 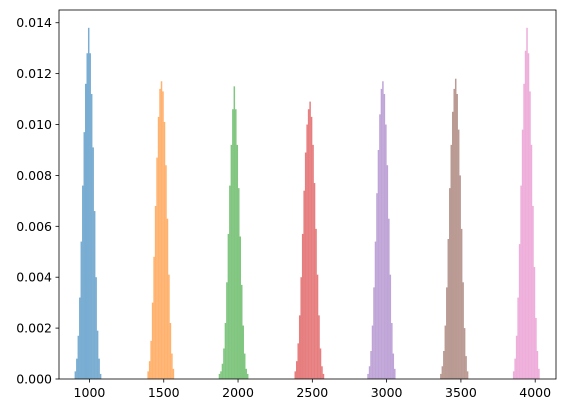 I want to click on x-tick-label: 3500, so click(x=461, y=392).